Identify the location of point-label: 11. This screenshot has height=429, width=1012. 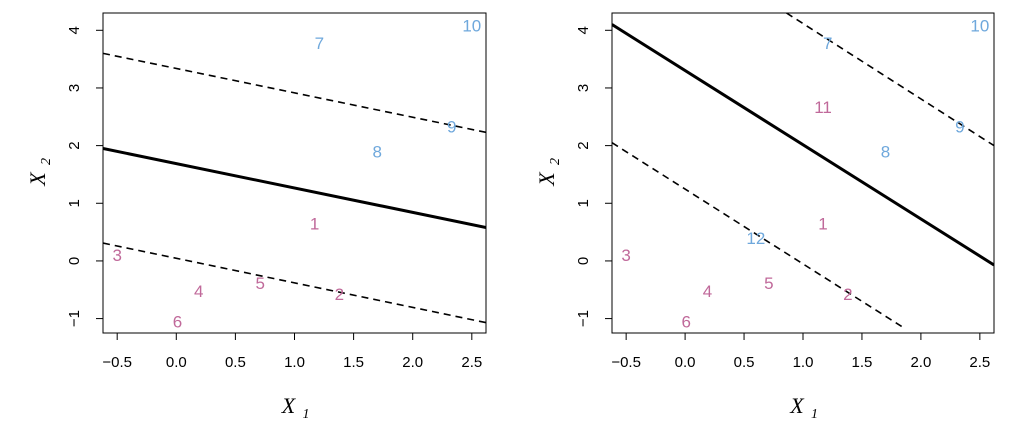
(823, 107).